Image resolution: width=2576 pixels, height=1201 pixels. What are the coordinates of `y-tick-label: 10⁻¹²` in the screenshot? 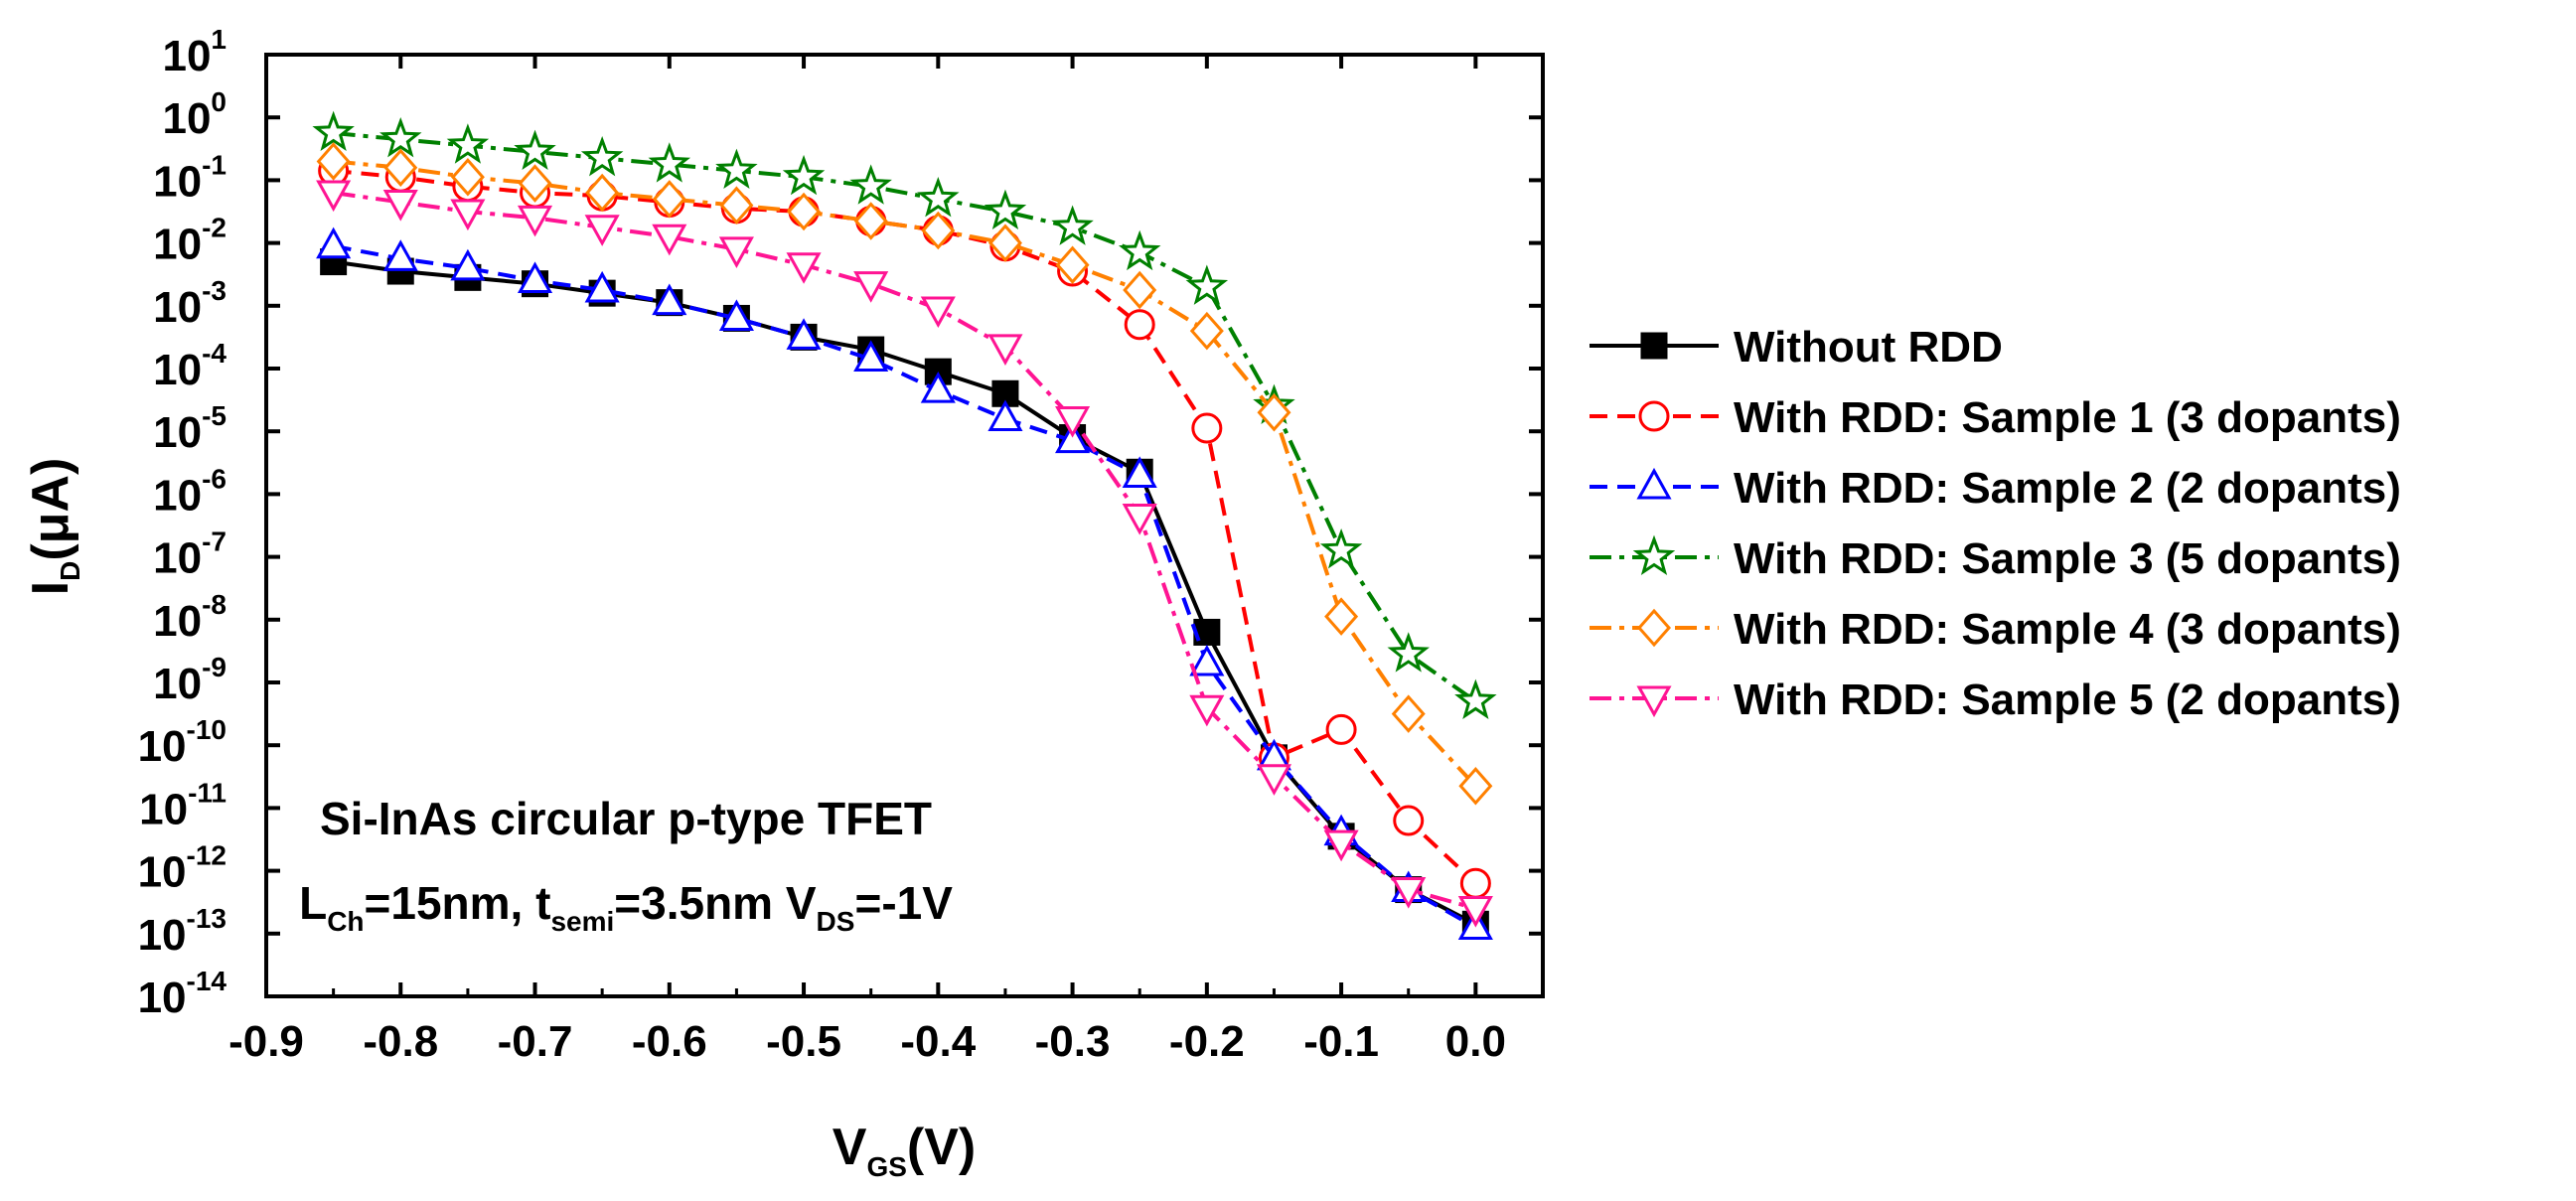 It's located at (182, 868).